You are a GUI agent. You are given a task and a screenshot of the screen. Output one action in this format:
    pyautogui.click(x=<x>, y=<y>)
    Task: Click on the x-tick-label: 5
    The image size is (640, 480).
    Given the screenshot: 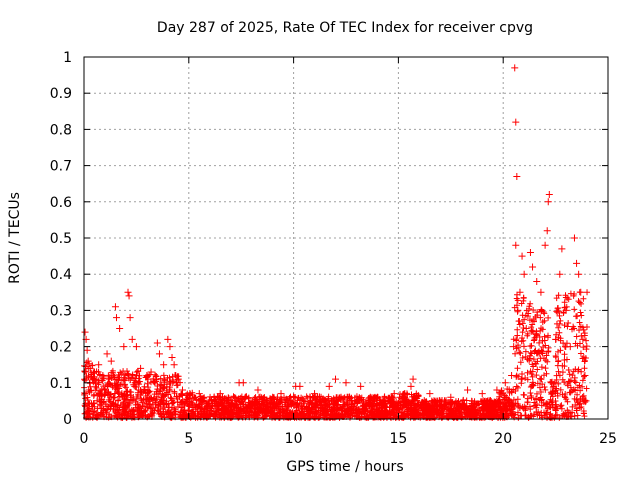 What is the action you would take?
    pyautogui.click(x=188, y=439)
    